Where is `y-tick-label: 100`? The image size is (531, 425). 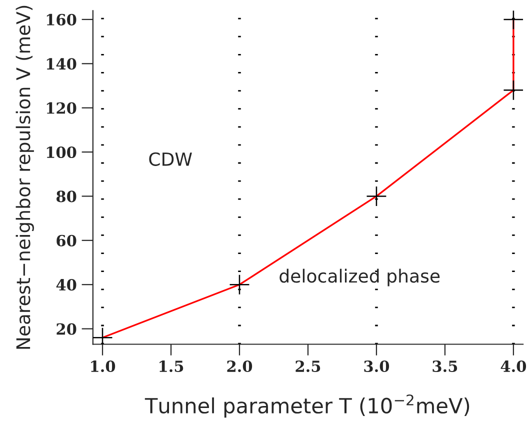
y-tick-label: 100 is located at coordinates (61, 152).